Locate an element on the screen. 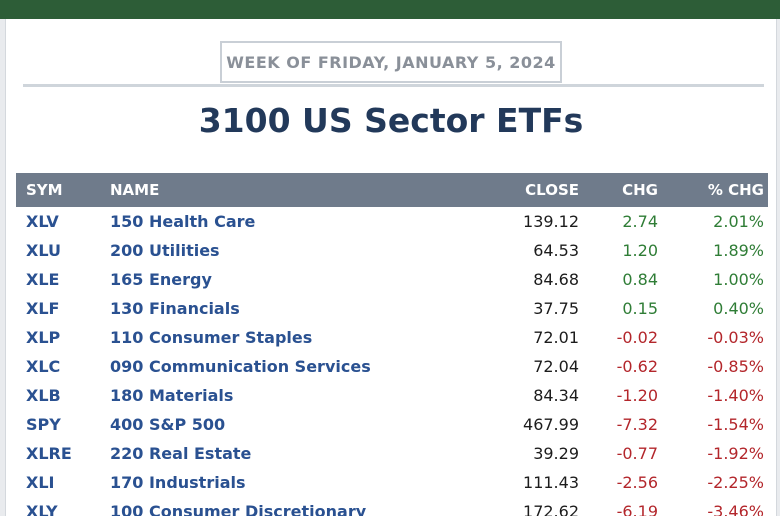 This screenshot has height=516, width=780. close-value: 72.01 is located at coordinates (556, 337).